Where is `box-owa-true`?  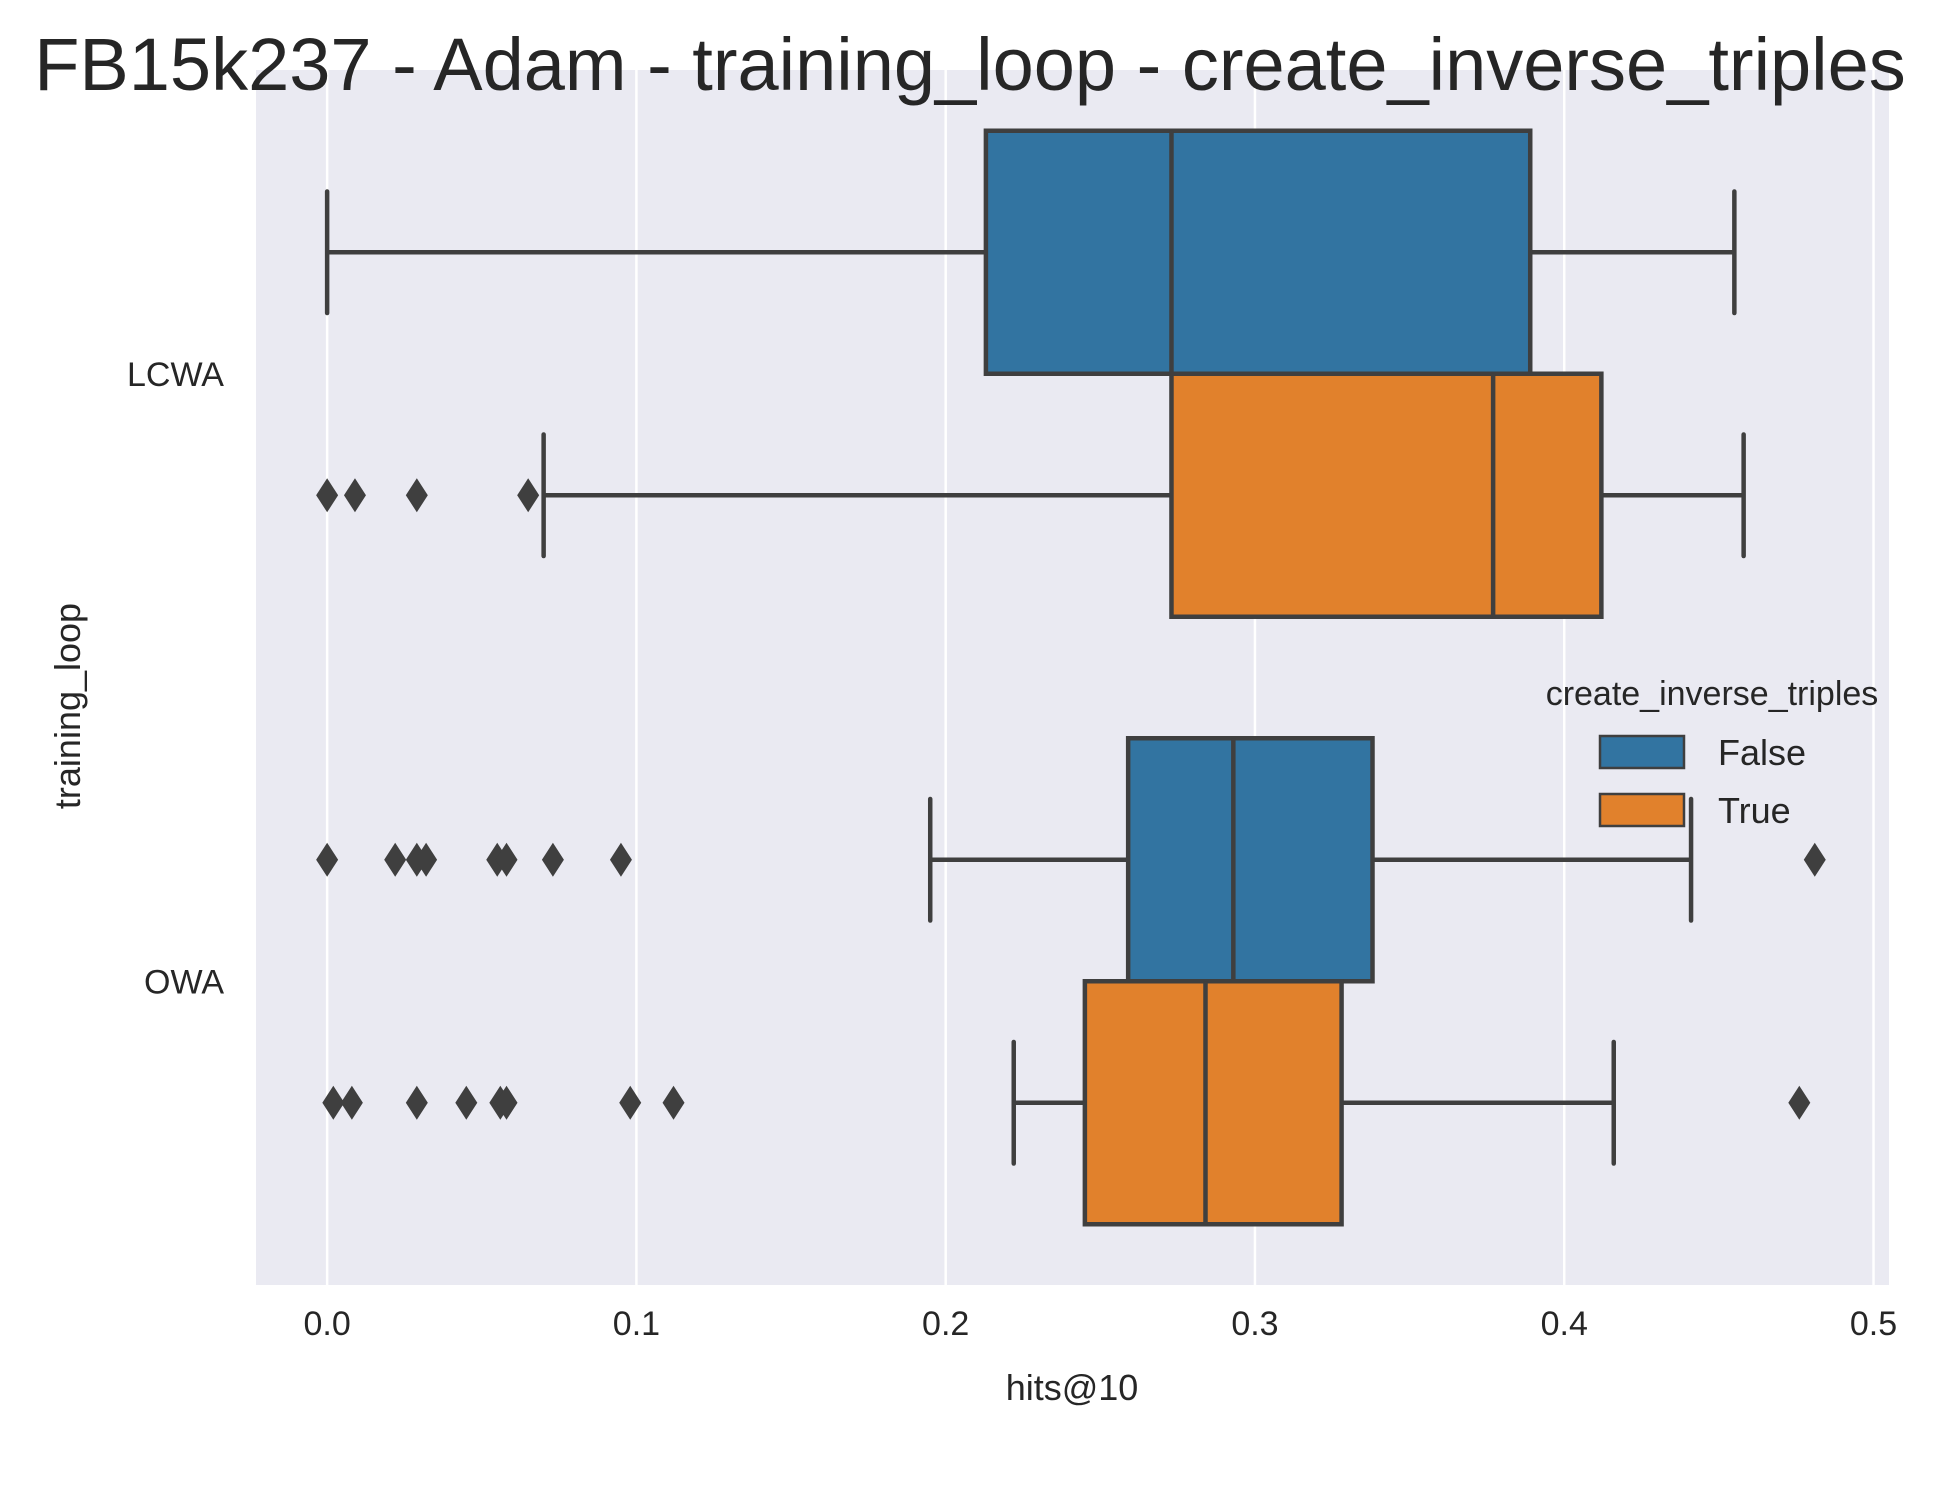
box-owa-true is located at coordinates (1066, 1103).